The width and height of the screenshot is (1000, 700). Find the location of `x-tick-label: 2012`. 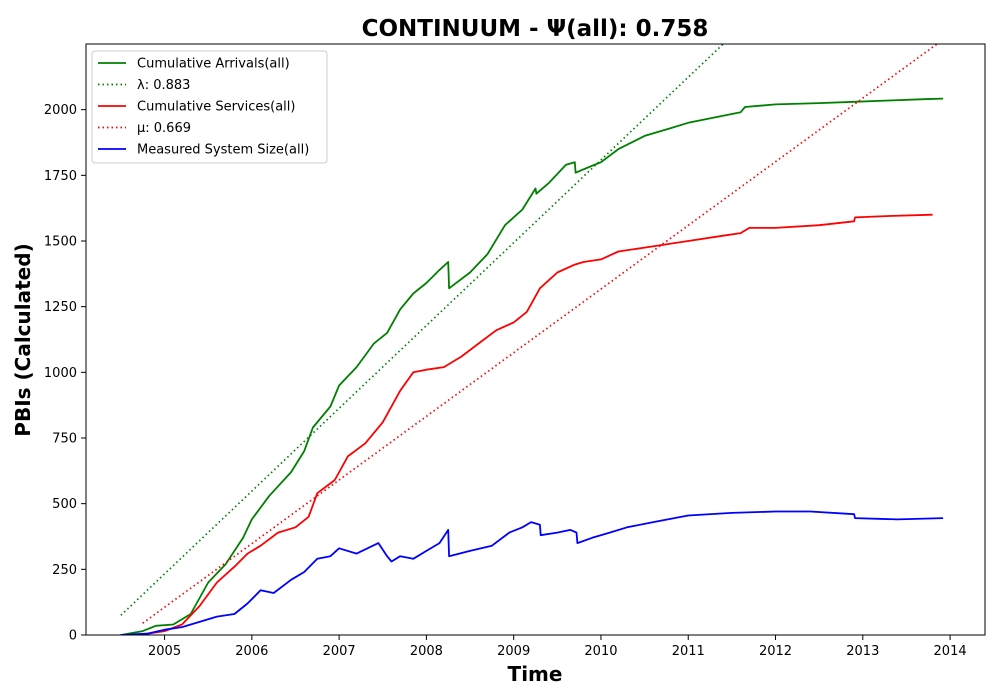

x-tick-label: 2012 is located at coordinates (775, 651).